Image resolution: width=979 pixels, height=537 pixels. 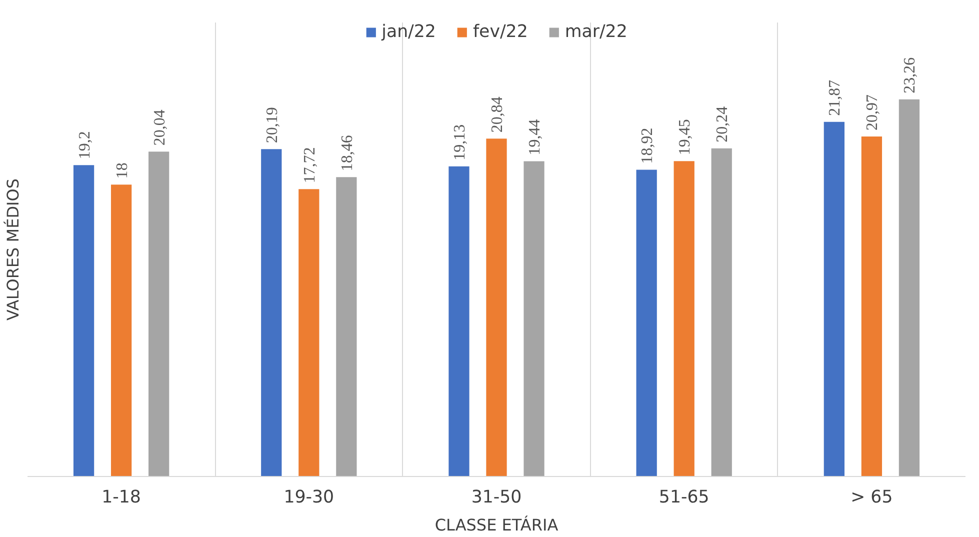 What do you see at coordinates (835, 98) in the screenshot?
I see `data-label: 21,87` at bounding box center [835, 98].